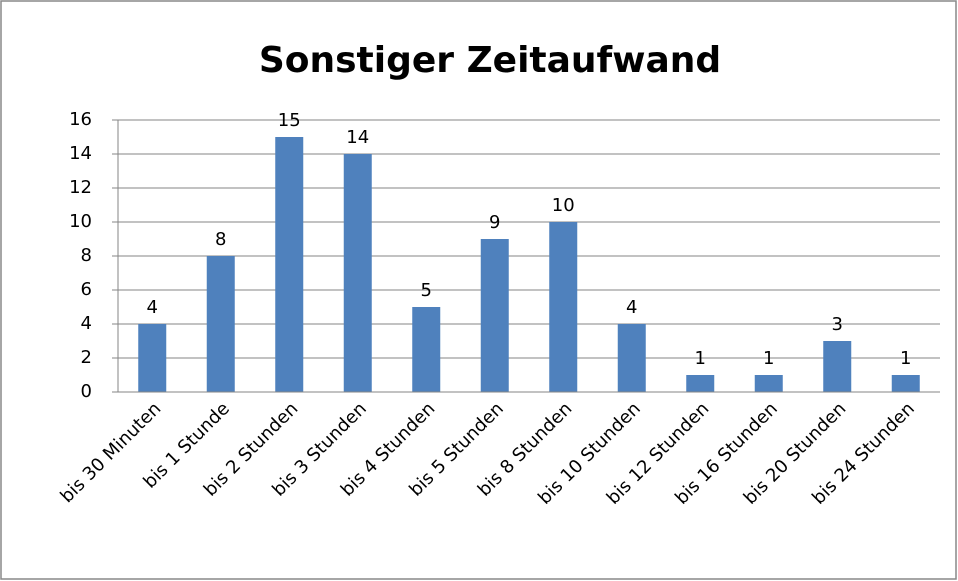 This screenshot has height=581, width=958. I want to click on data-label: 8, so click(220, 239).